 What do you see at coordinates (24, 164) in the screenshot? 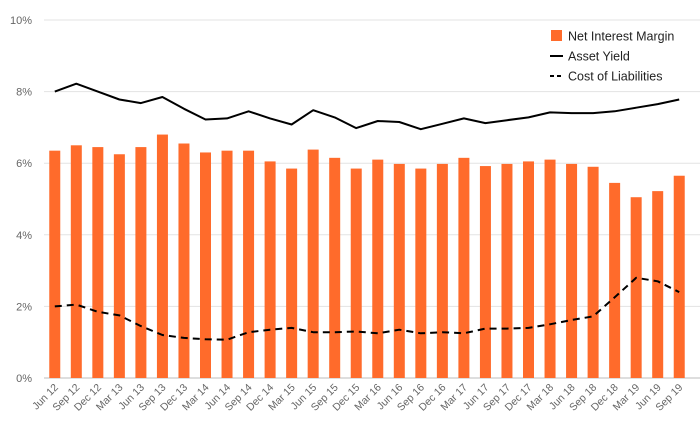
I see `y-tick-label: 6%` at bounding box center [24, 164].